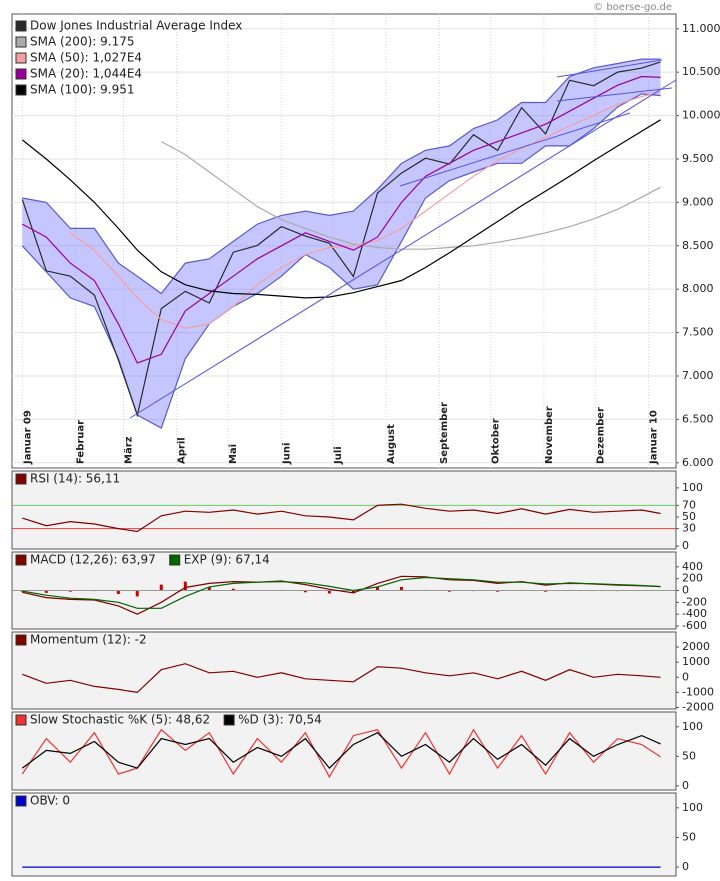 Image resolution: width=720 pixels, height=881 pixels. What do you see at coordinates (286, 454) in the screenshot?
I see `x-tick-label: Juni` at bounding box center [286, 454].